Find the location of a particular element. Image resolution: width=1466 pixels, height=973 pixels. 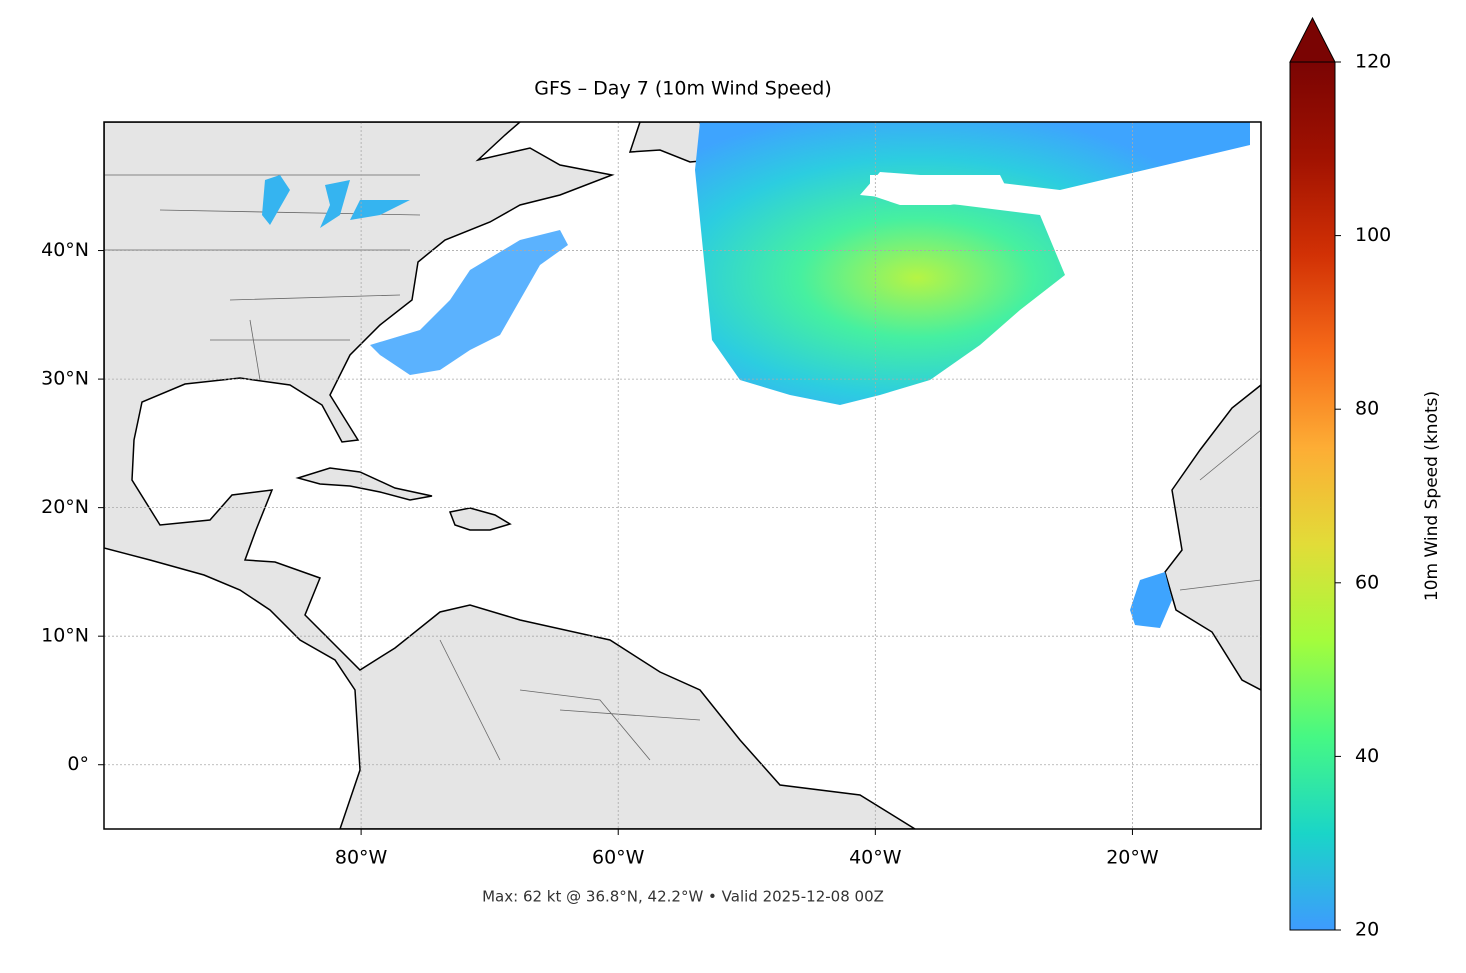

hispaniola is located at coordinates (480, 519).